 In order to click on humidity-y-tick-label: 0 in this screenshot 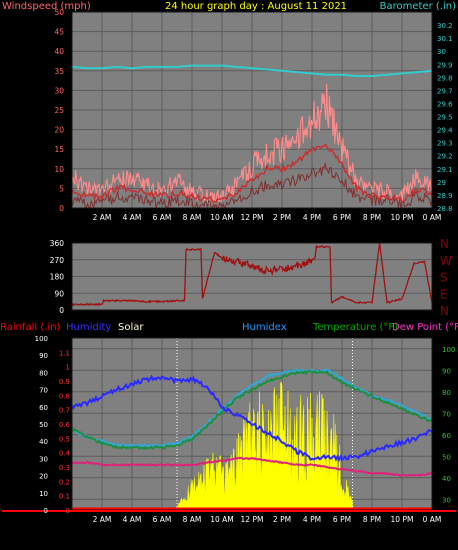, I will do `click(46, 511)`.